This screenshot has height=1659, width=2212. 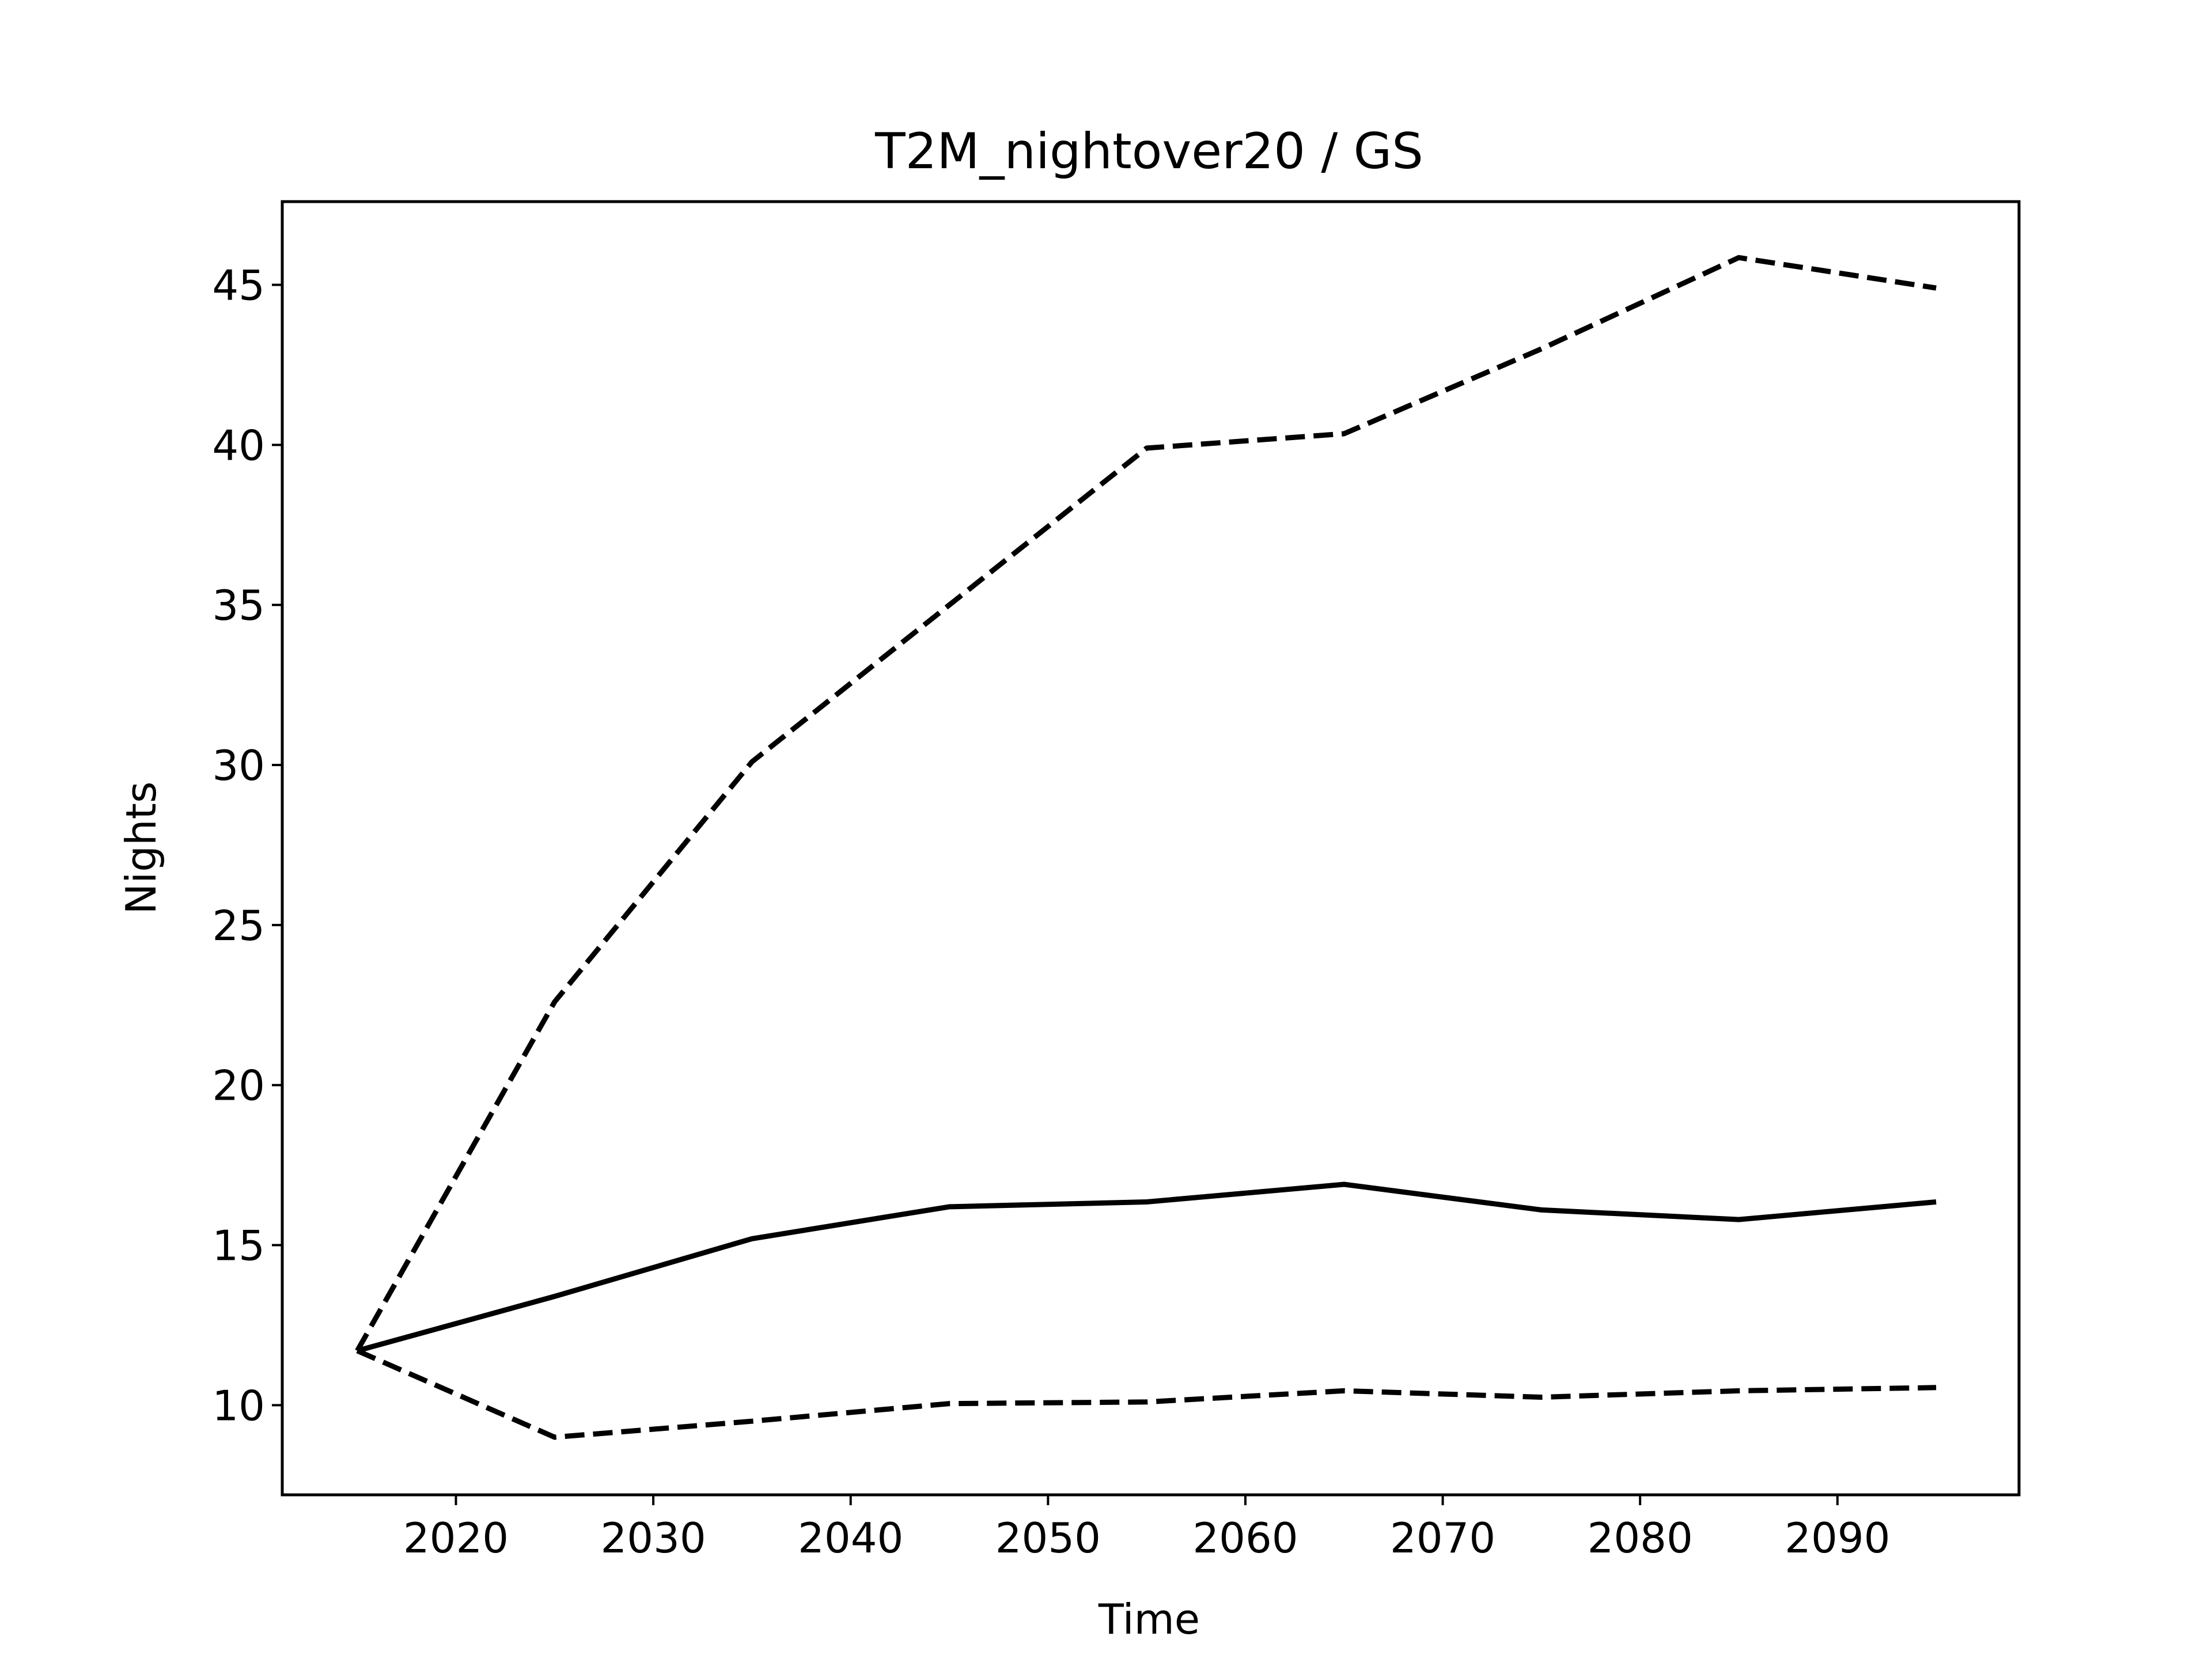 I want to click on chart-title: T2M_nightover20 / GS, so click(x=1148, y=151).